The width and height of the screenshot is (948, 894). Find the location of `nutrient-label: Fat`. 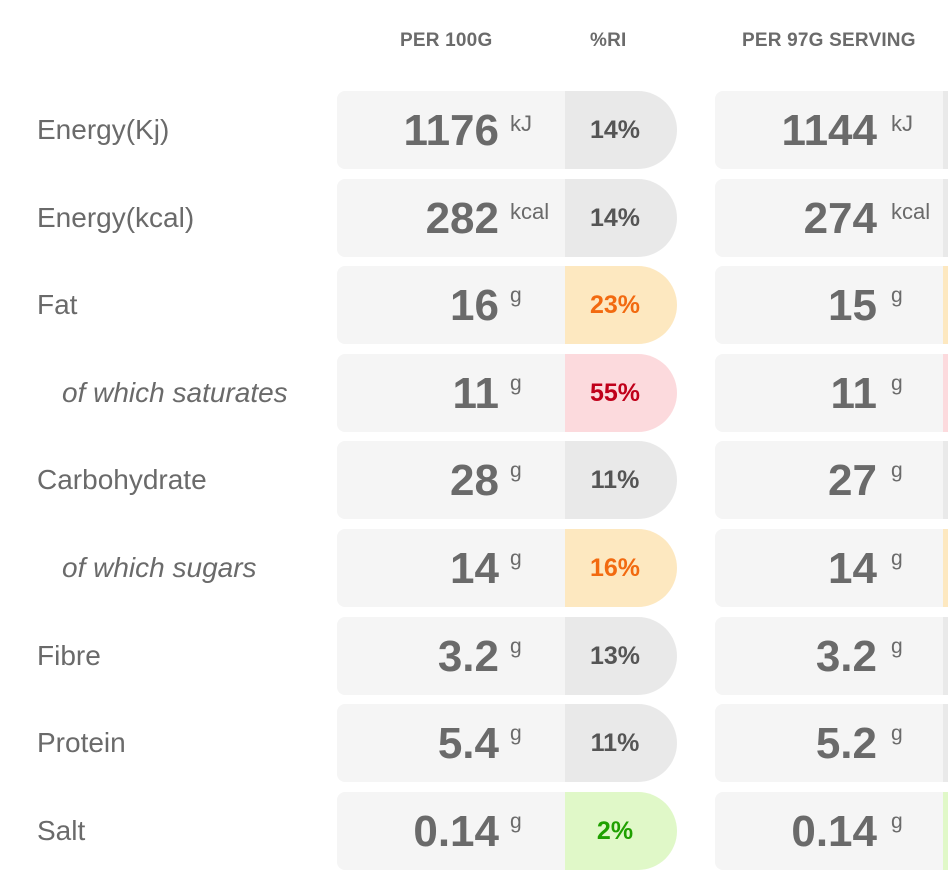

nutrient-label: Fat is located at coordinates (57, 305).